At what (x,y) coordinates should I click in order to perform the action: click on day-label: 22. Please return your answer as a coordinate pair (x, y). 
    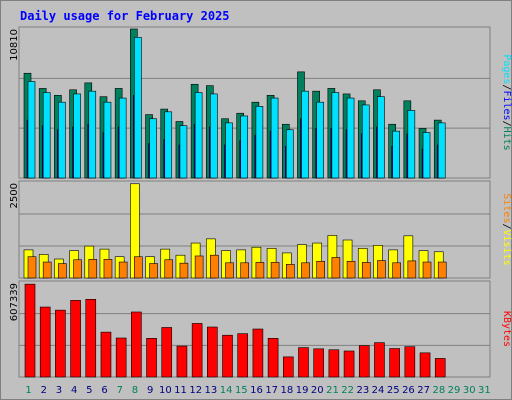
    Looking at the image, I should click on (347, 390).